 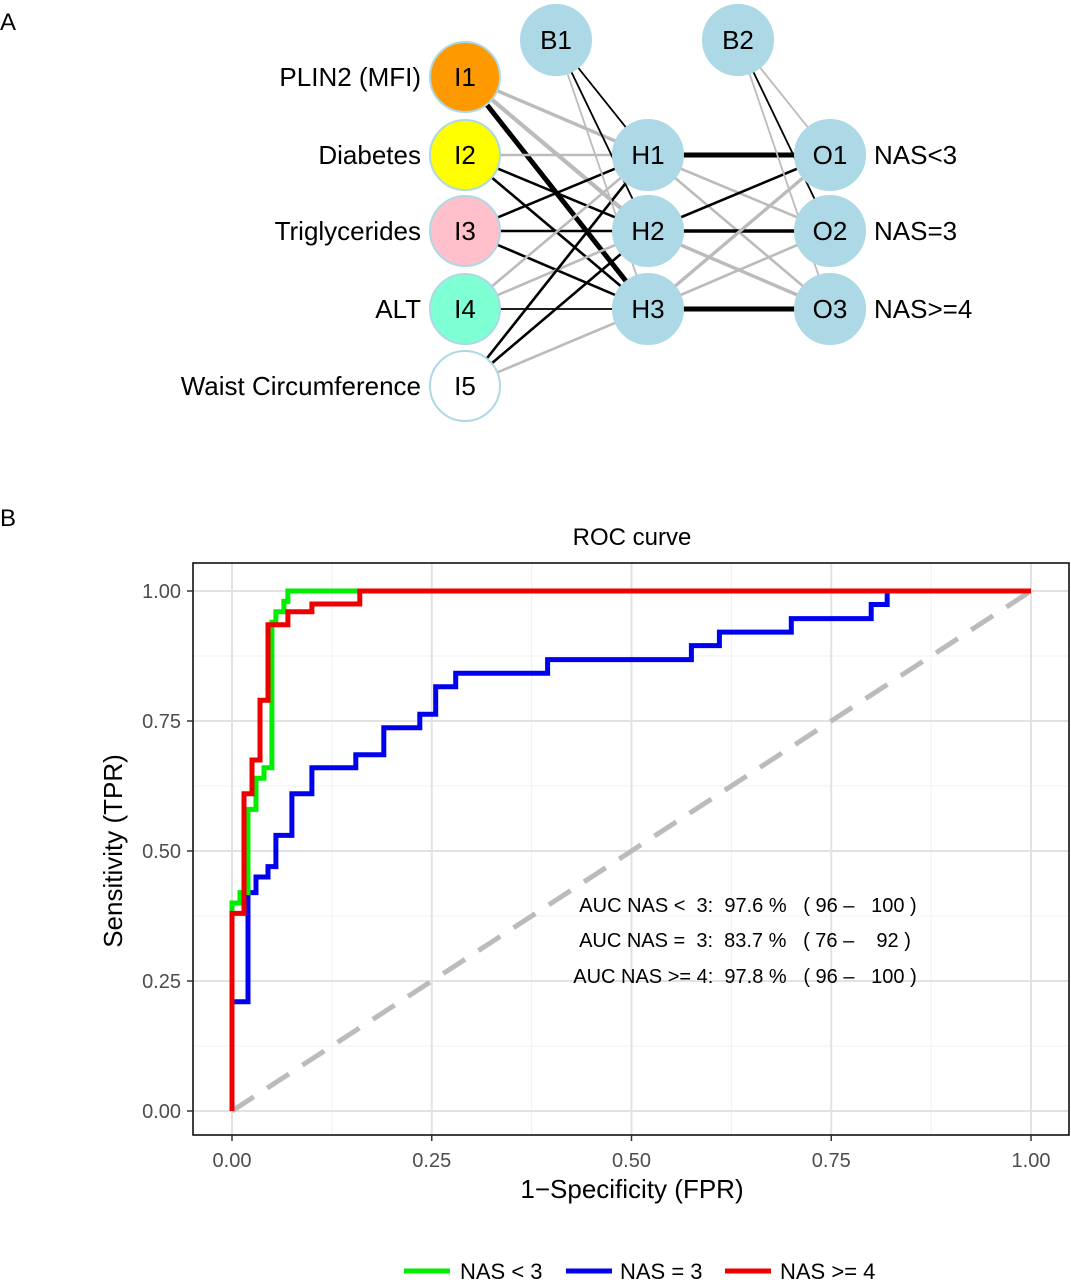 I want to click on node-id-label: H1, so click(x=647, y=155).